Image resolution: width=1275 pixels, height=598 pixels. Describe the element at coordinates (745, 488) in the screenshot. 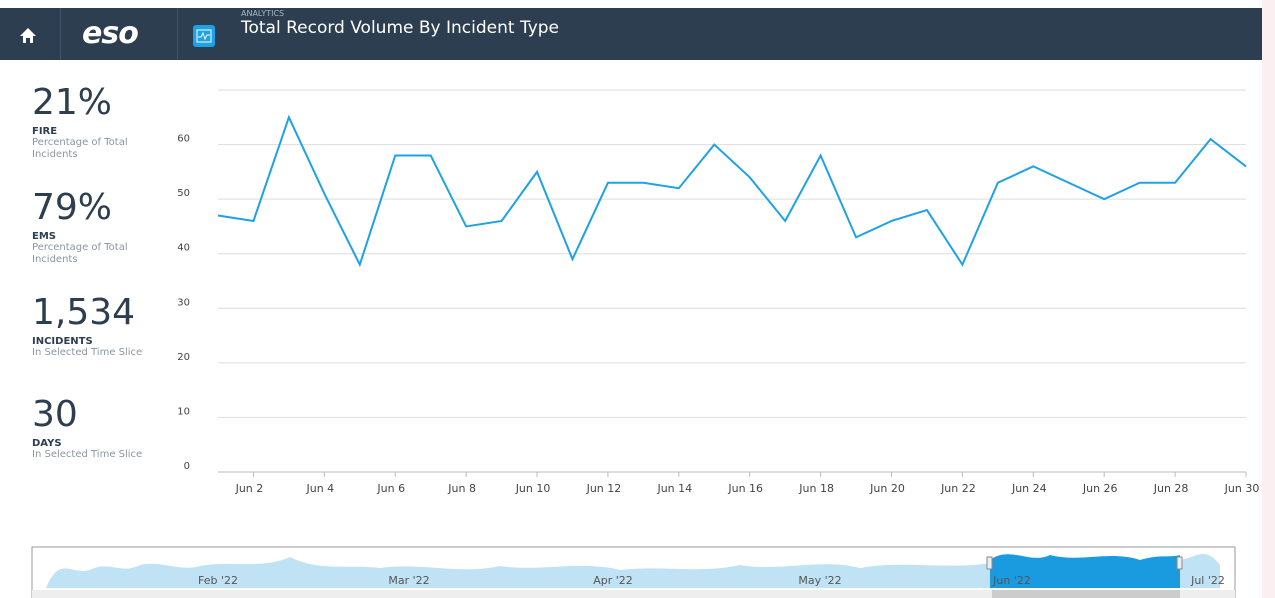

I see `x-tick-label: Jun 16` at that location.